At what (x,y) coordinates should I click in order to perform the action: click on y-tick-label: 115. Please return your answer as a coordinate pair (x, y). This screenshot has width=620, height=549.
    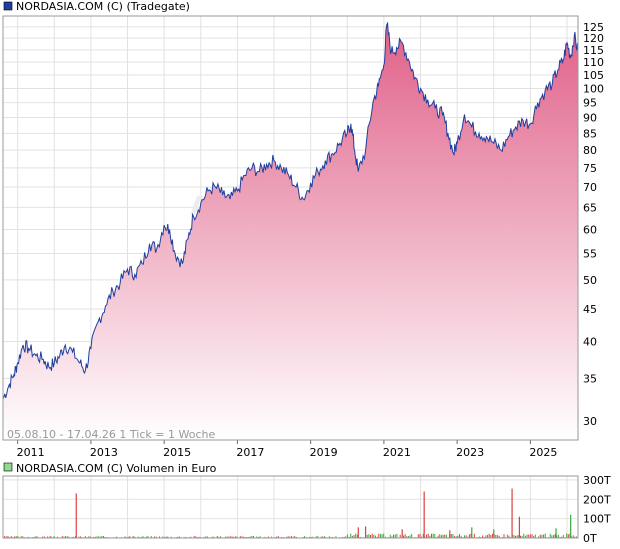
    Looking at the image, I should click on (593, 50).